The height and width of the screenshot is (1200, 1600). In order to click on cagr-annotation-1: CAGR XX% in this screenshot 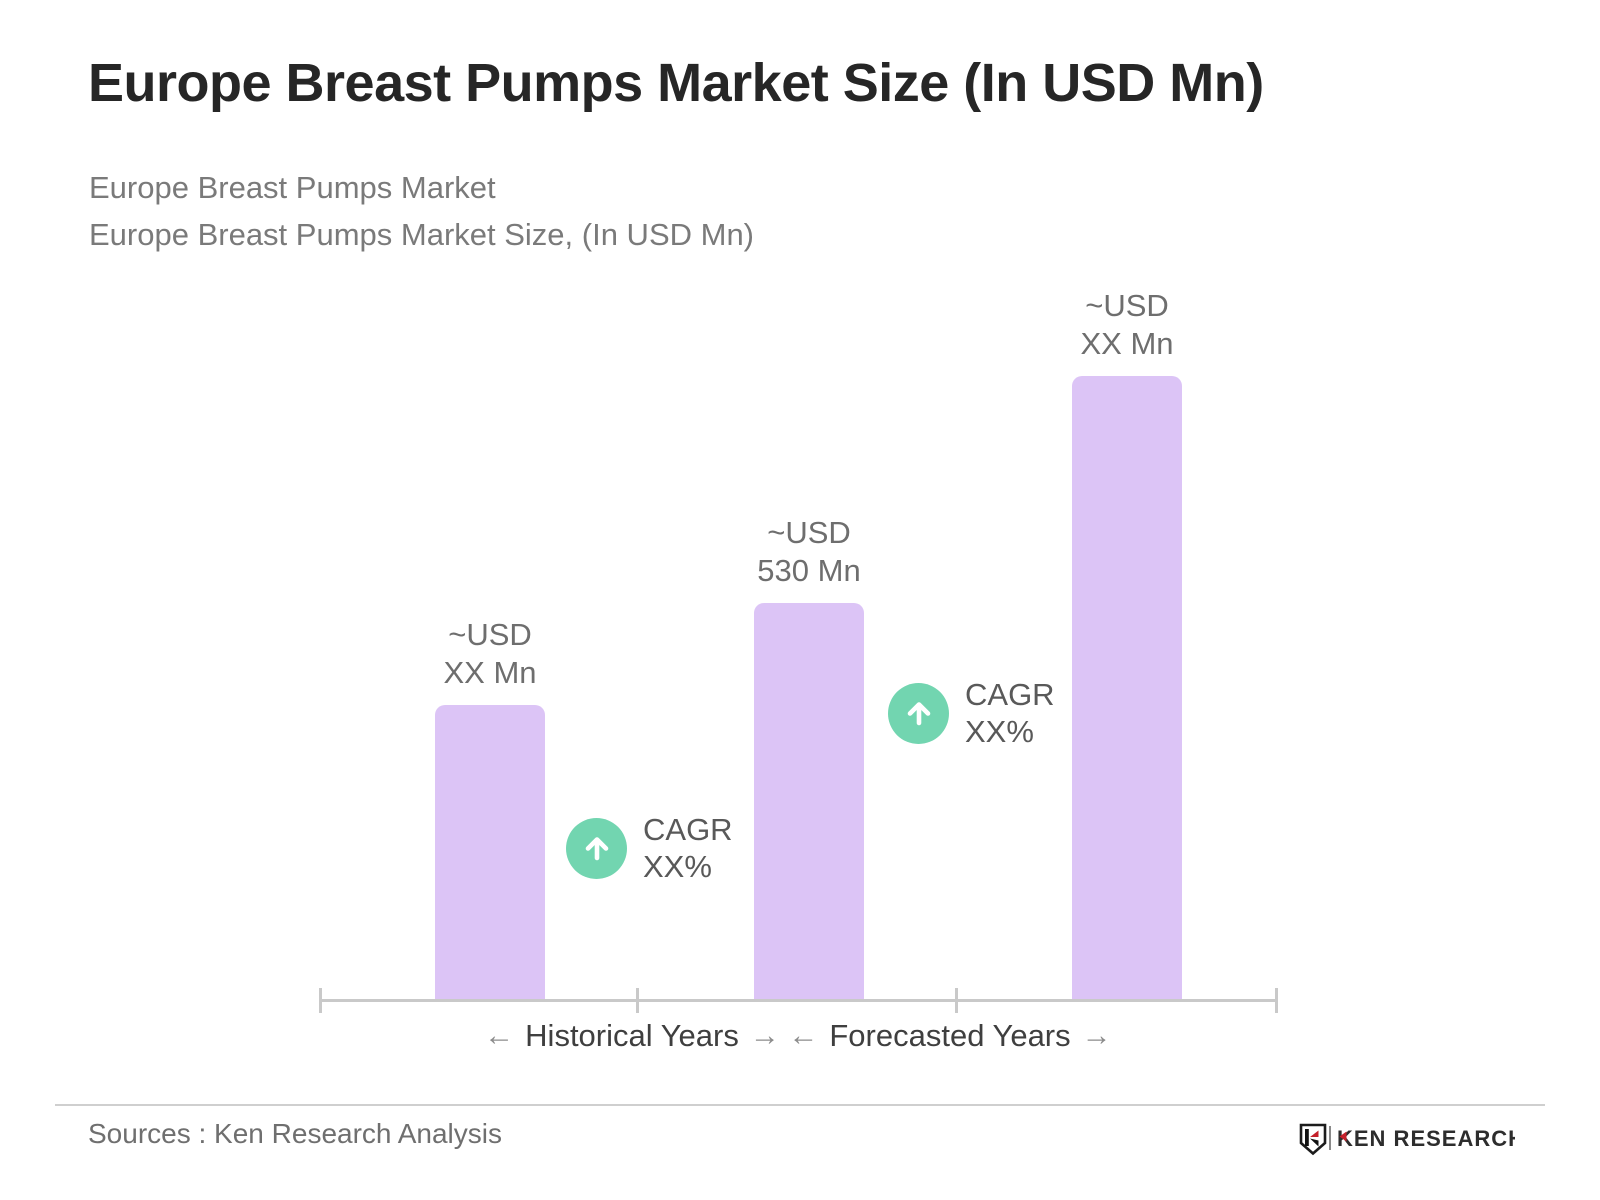, I will do `click(649, 848)`.